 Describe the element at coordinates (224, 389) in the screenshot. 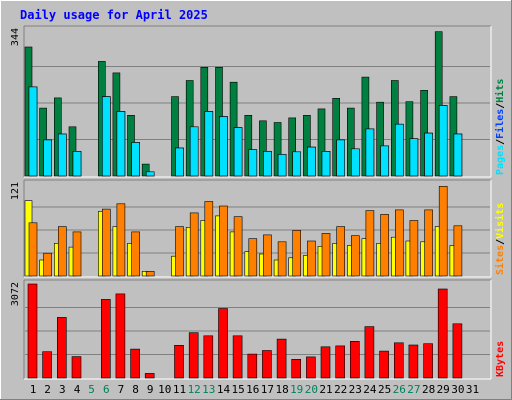

I see `day-label: 14` at that location.